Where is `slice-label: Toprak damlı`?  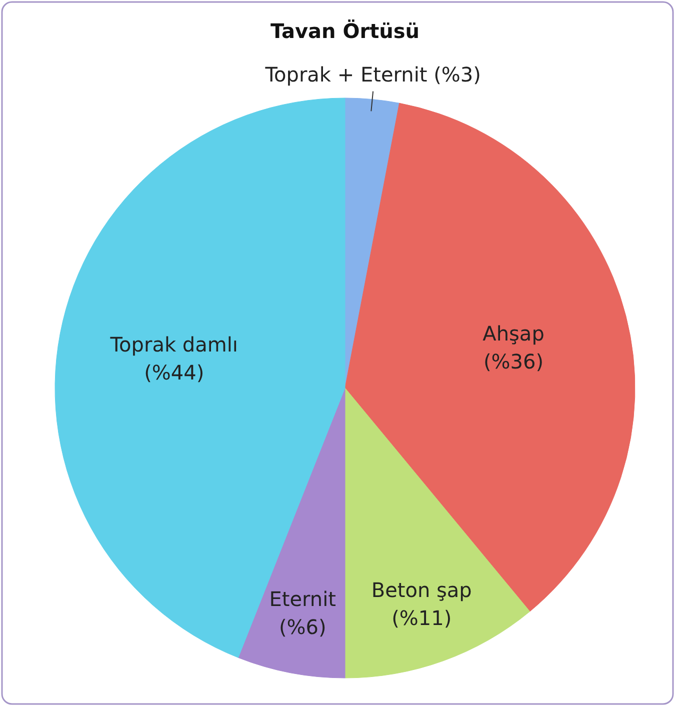 slice-label: Toprak damlı is located at coordinates (173, 344).